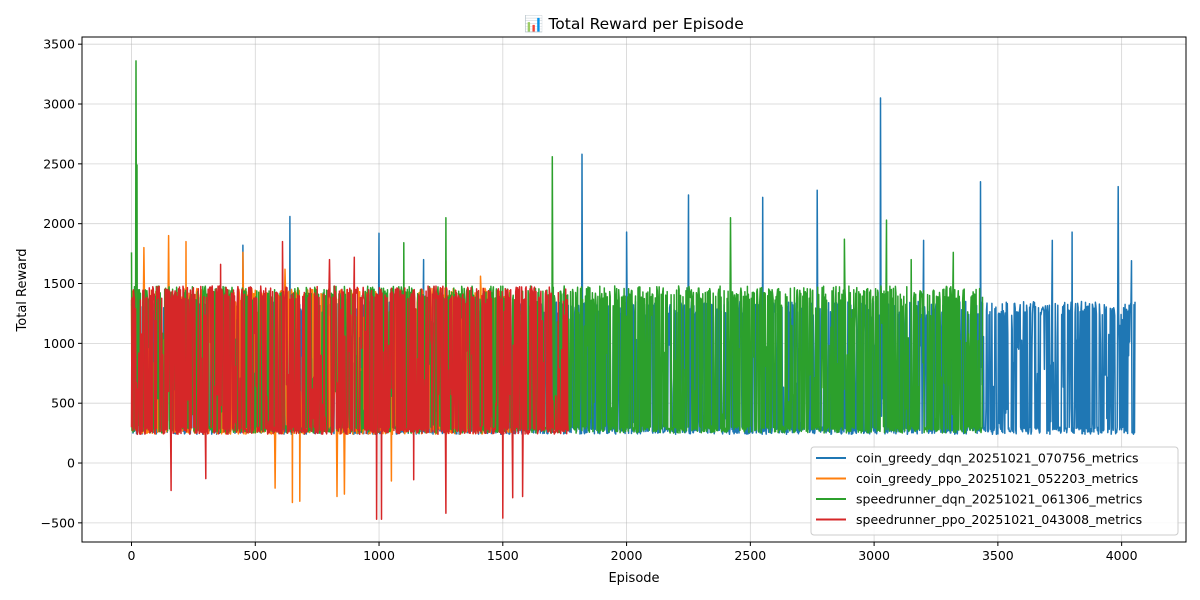 This screenshot has width=1200, height=600. What do you see at coordinates (379, 555) in the screenshot?
I see `x-tick-label: 1000` at bounding box center [379, 555].